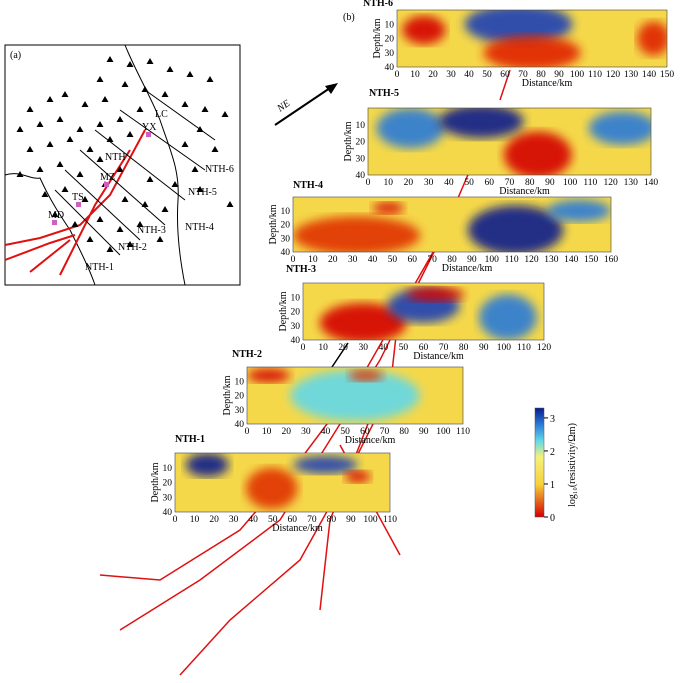 This screenshot has height=683, width=700. I want to click on colorbar-label: log₁₀(resistivity/Ωm), so click(572, 465).